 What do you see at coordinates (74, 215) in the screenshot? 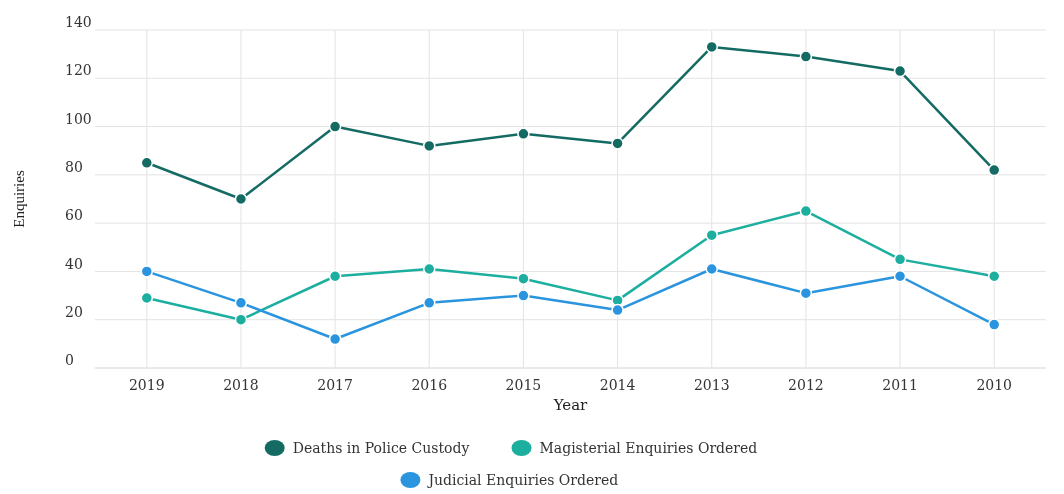
I see `y-tick-label: 60` at bounding box center [74, 215].